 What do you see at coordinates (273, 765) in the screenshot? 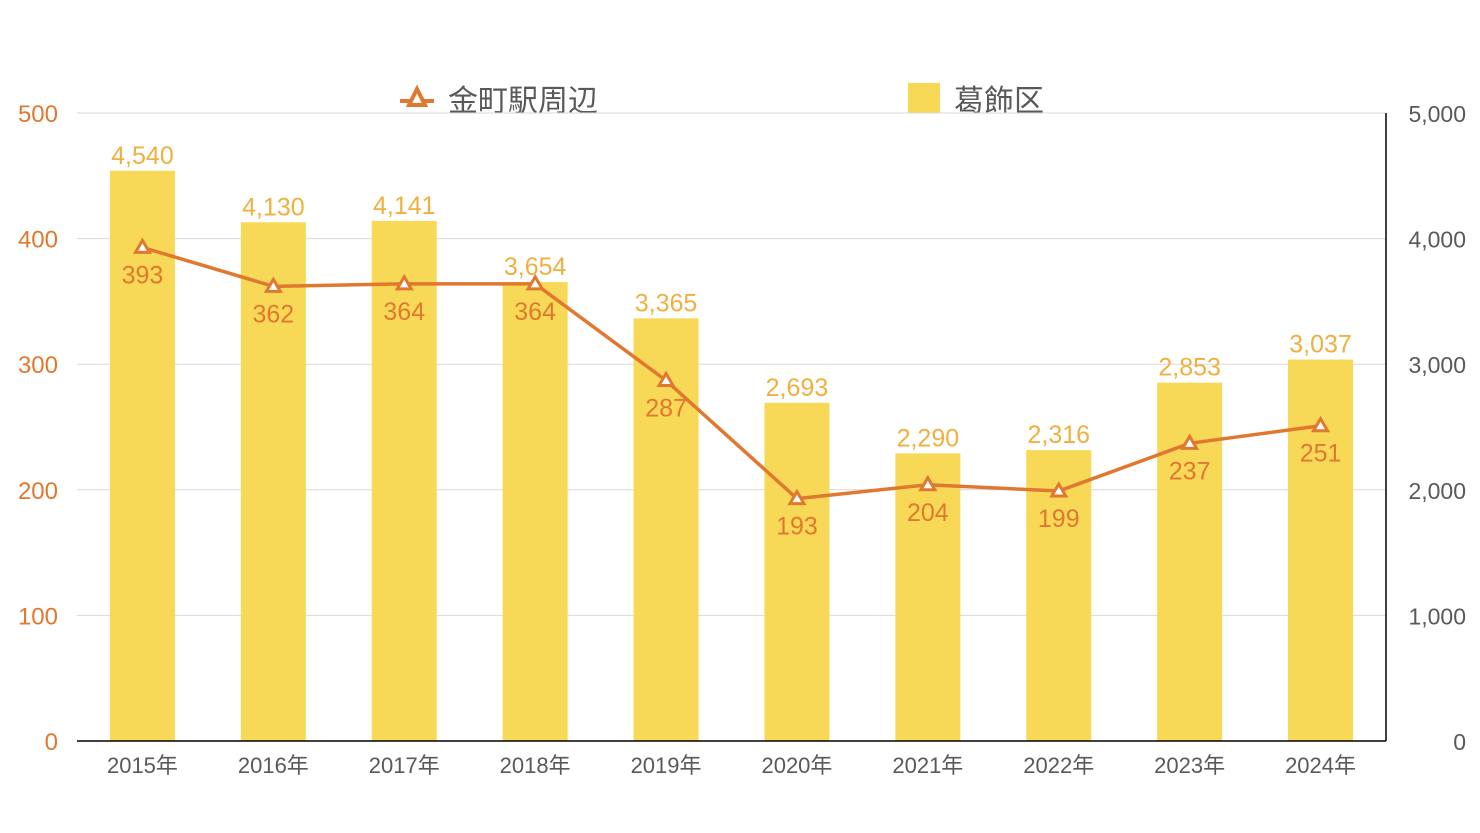
I see `x-axis-tick: 2016年` at bounding box center [273, 765].